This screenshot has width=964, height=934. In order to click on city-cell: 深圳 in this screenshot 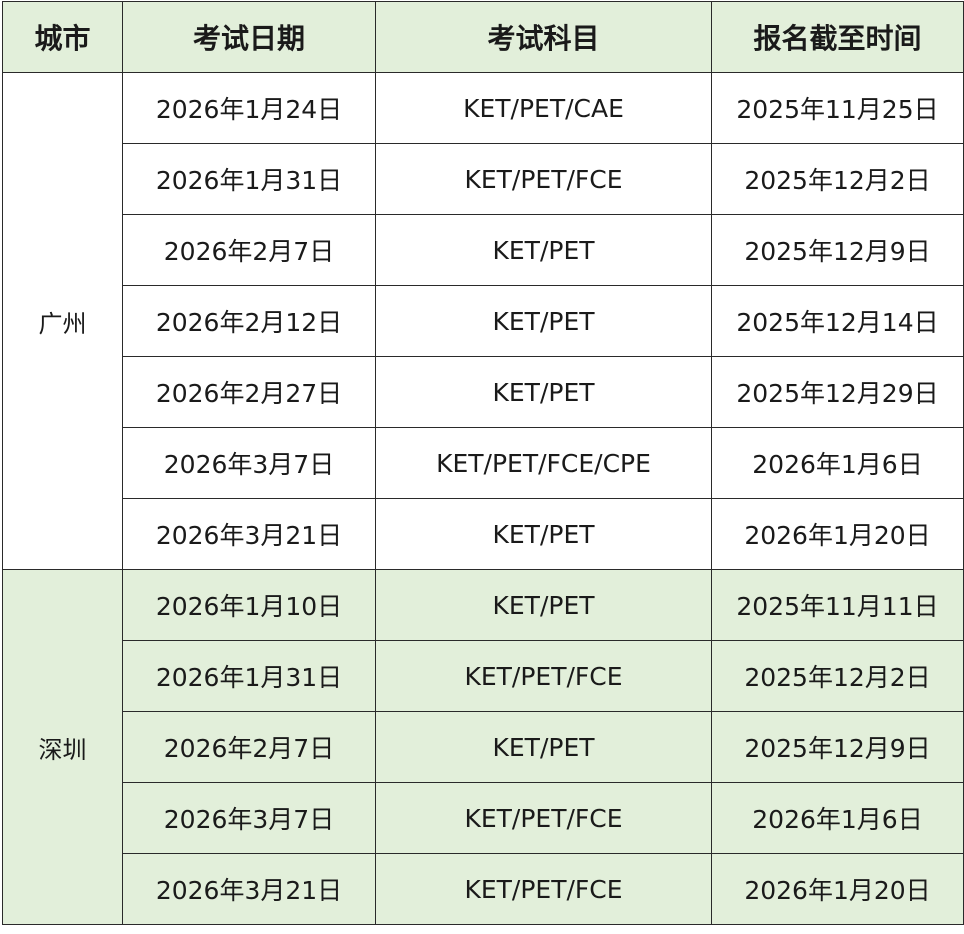, I will do `click(62, 747)`.